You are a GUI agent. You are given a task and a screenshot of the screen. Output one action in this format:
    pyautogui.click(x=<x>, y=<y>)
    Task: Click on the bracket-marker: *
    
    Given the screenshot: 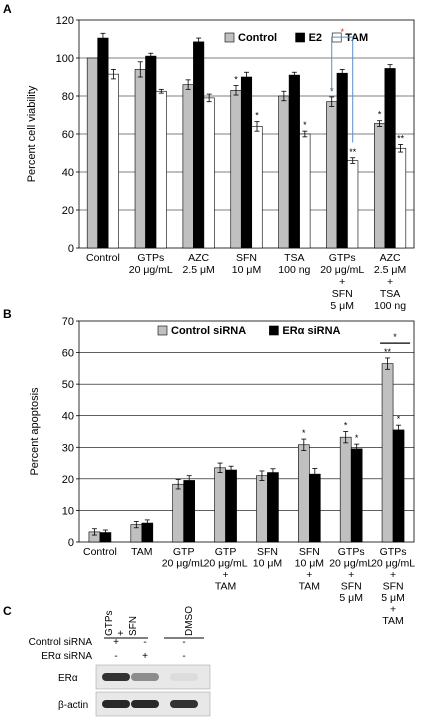 What is the action you would take?
    pyautogui.click(x=395, y=337)
    